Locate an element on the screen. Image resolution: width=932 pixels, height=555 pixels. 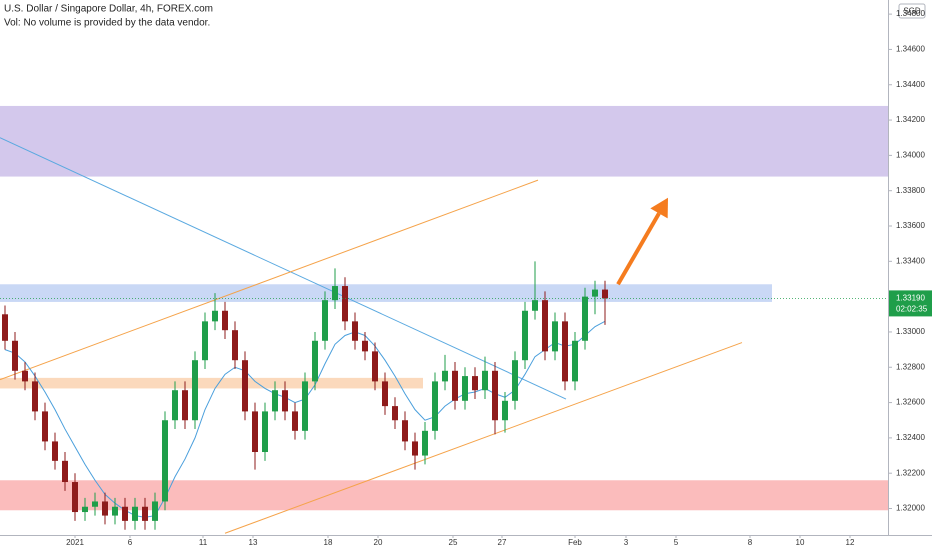
y-tick-label: 1.34600 is located at coordinates (910, 49).